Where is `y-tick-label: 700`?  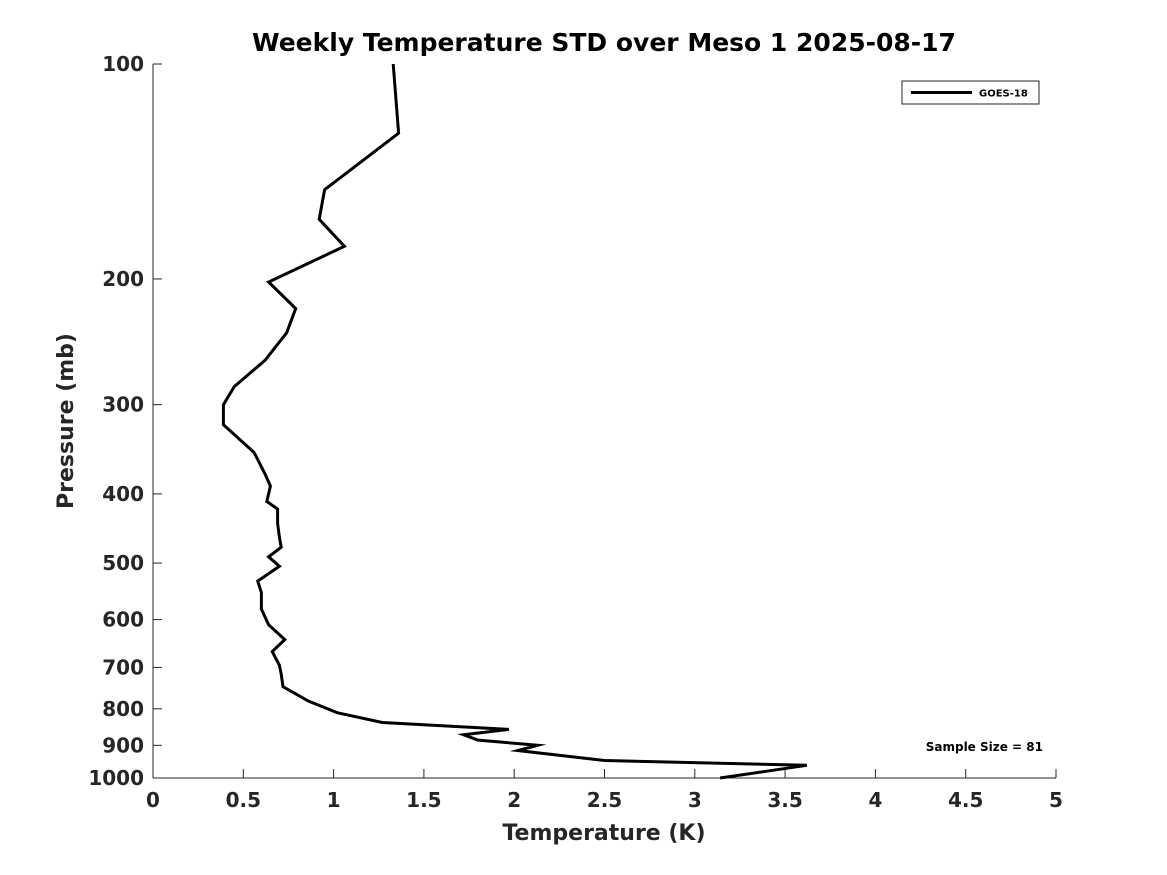 y-tick-label: 700 is located at coordinates (123, 667).